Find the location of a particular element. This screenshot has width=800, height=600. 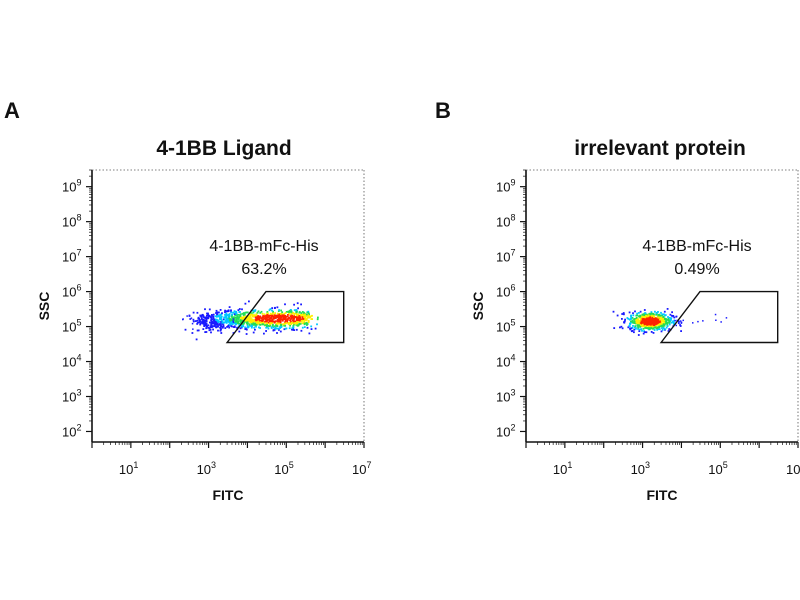

gate-name-label: 4-1BB-mFc-His is located at coordinates (263, 246).